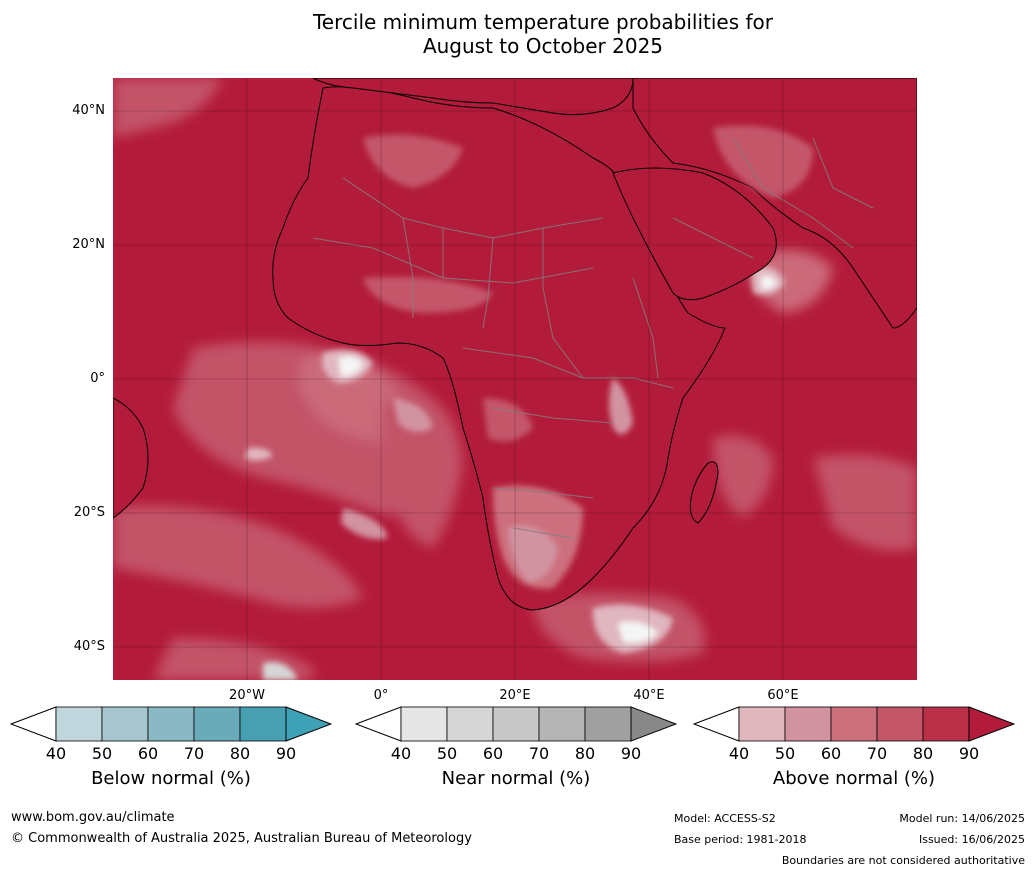 The width and height of the screenshot is (1035, 873). I want to click on north-atlantic-anomaly, so click(168, 108).